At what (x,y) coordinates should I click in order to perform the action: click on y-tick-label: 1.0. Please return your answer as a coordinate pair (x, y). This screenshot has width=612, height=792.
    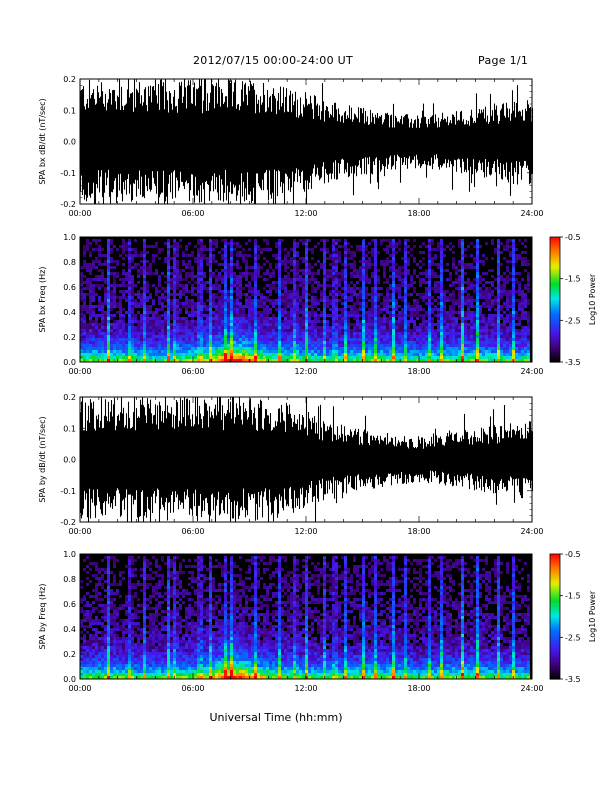
    Looking at the image, I should click on (69, 237).